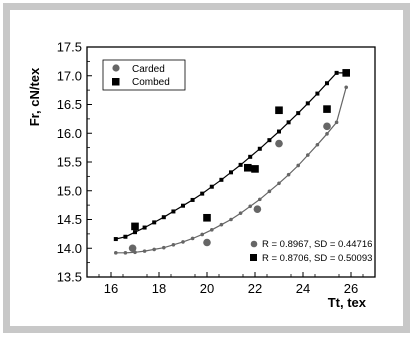  What do you see at coordinates (69, 277) in the screenshot?
I see `y-tick-label: 13.5` at bounding box center [69, 277].